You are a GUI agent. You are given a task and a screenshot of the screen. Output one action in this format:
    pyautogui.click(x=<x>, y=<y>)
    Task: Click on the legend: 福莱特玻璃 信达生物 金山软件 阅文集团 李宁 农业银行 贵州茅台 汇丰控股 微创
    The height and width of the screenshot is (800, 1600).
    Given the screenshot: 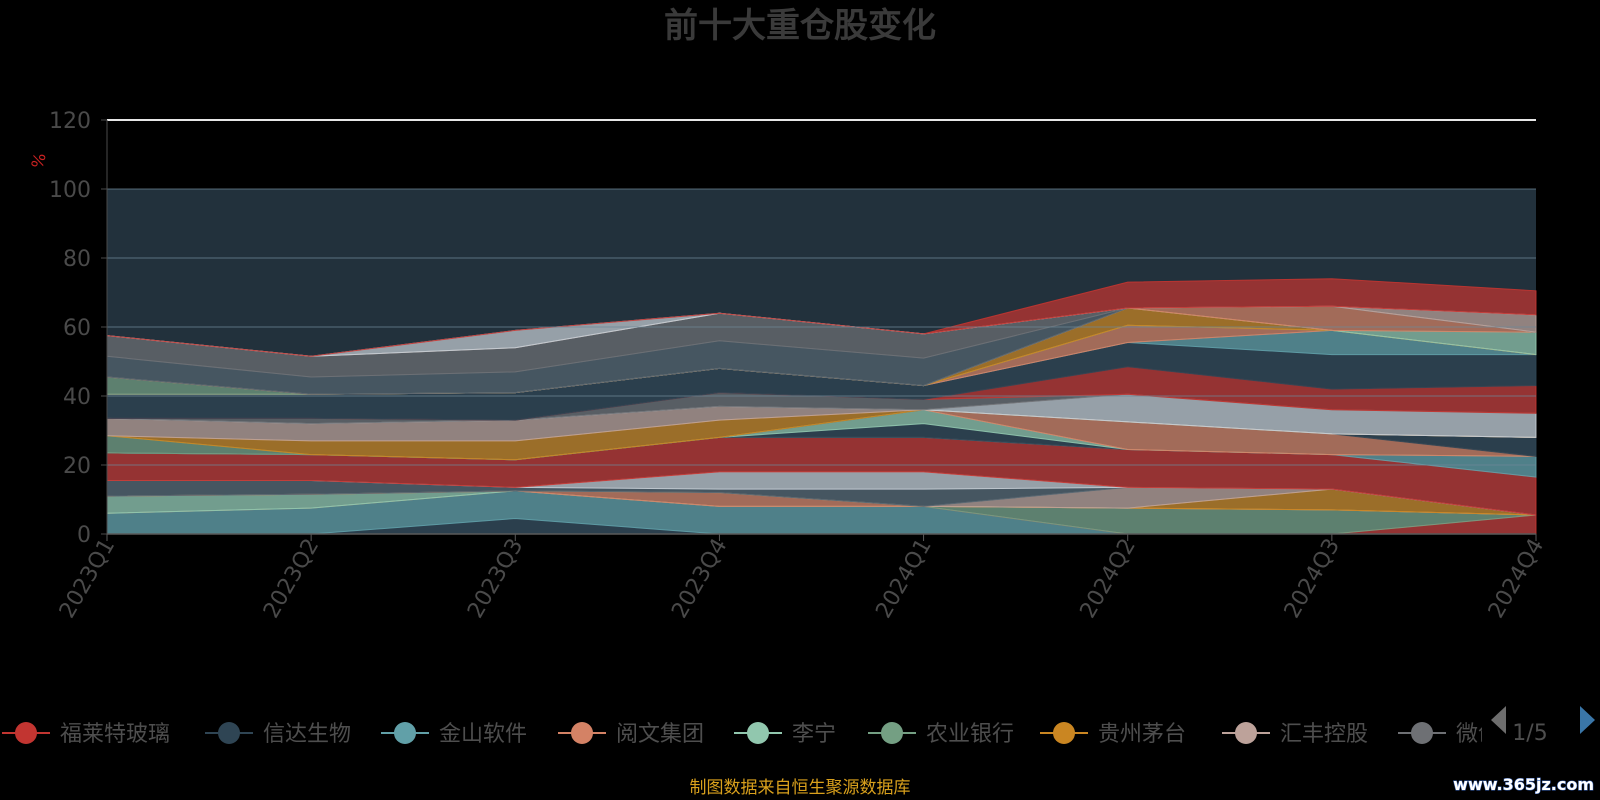 What is the action you would take?
    pyautogui.click(x=751, y=734)
    